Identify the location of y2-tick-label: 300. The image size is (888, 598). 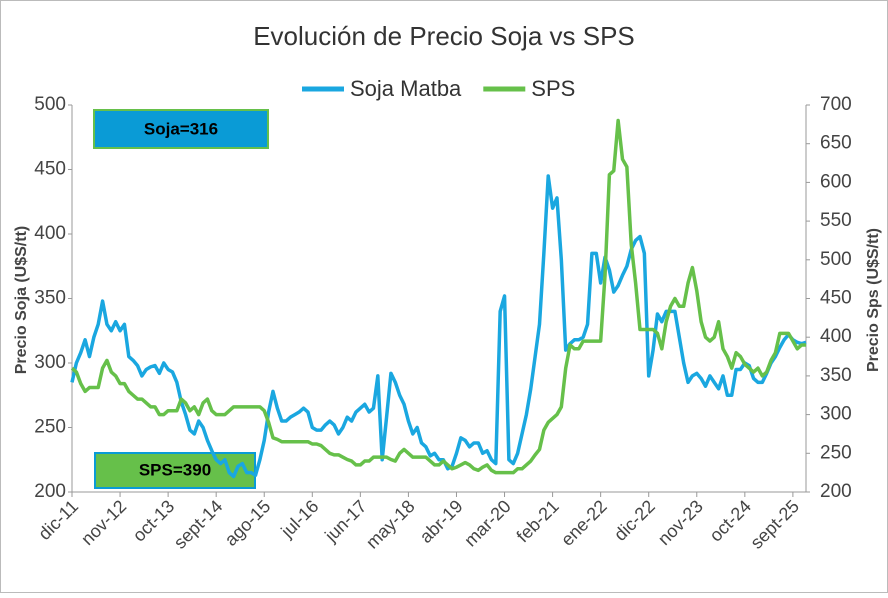
(836, 414).